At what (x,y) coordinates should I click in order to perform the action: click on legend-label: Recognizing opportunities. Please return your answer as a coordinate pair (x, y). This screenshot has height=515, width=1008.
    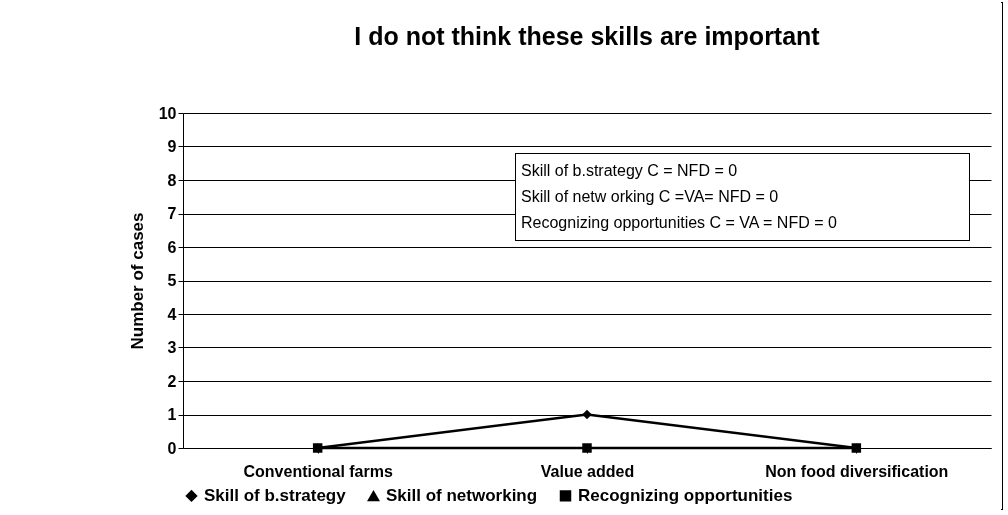
    Looking at the image, I should click on (685, 495).